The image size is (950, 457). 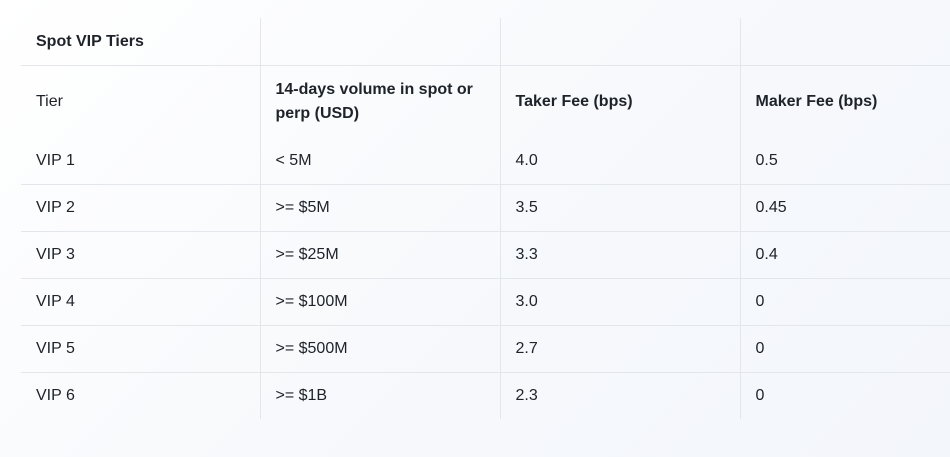 I want to click on cell-taker-fee: 3.3, so click(x=619, y=255).